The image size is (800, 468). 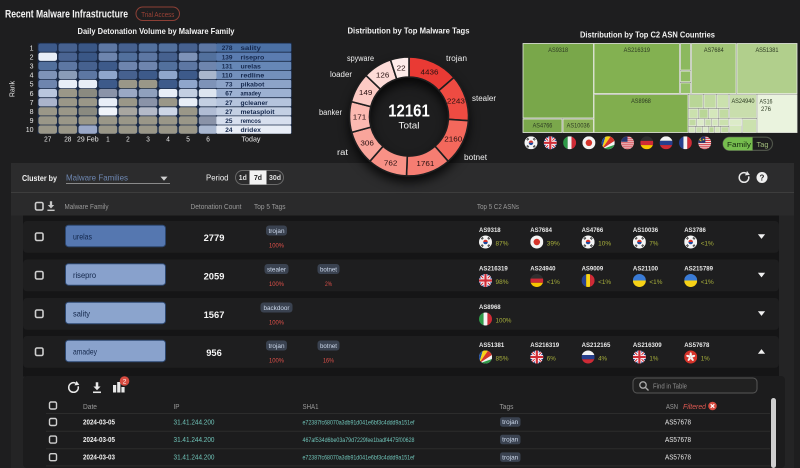 I want to click on svg-text: 126, so click(x=383, y=74).